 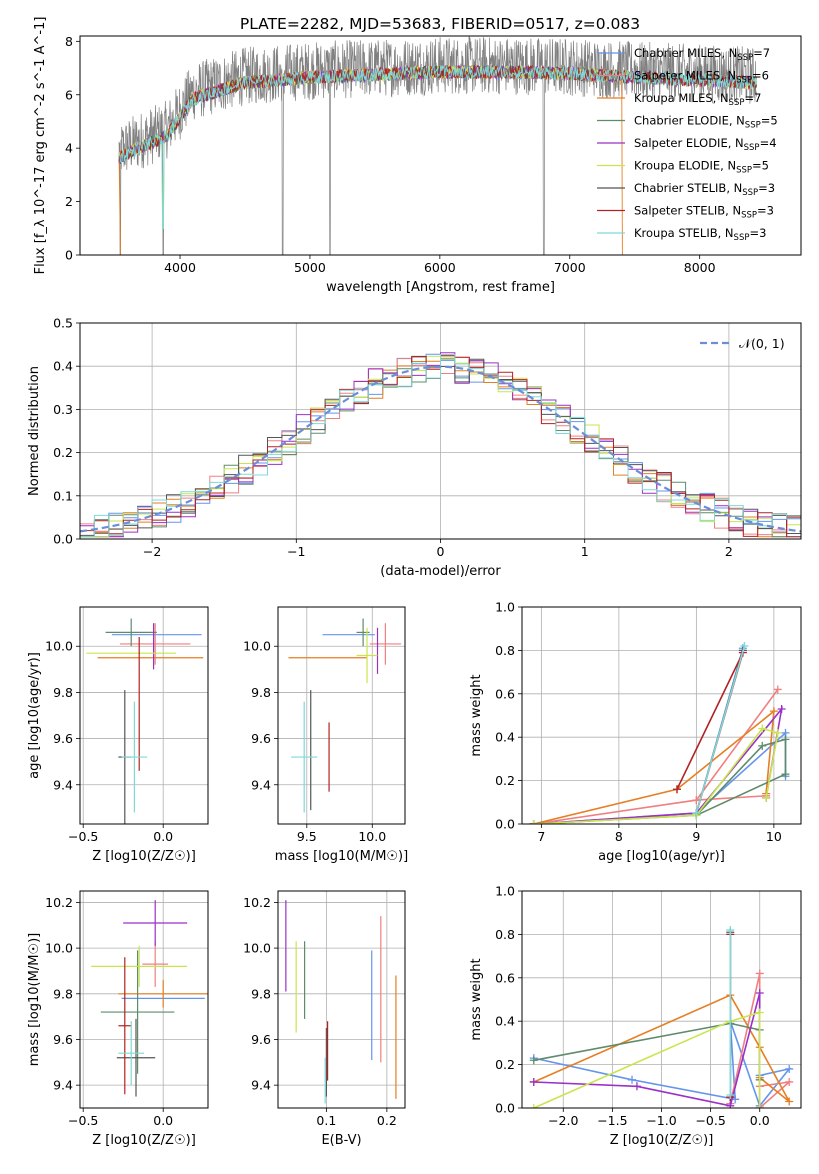 I want to click on y-tick-label: 9.4, so click(x=261, y=1085).